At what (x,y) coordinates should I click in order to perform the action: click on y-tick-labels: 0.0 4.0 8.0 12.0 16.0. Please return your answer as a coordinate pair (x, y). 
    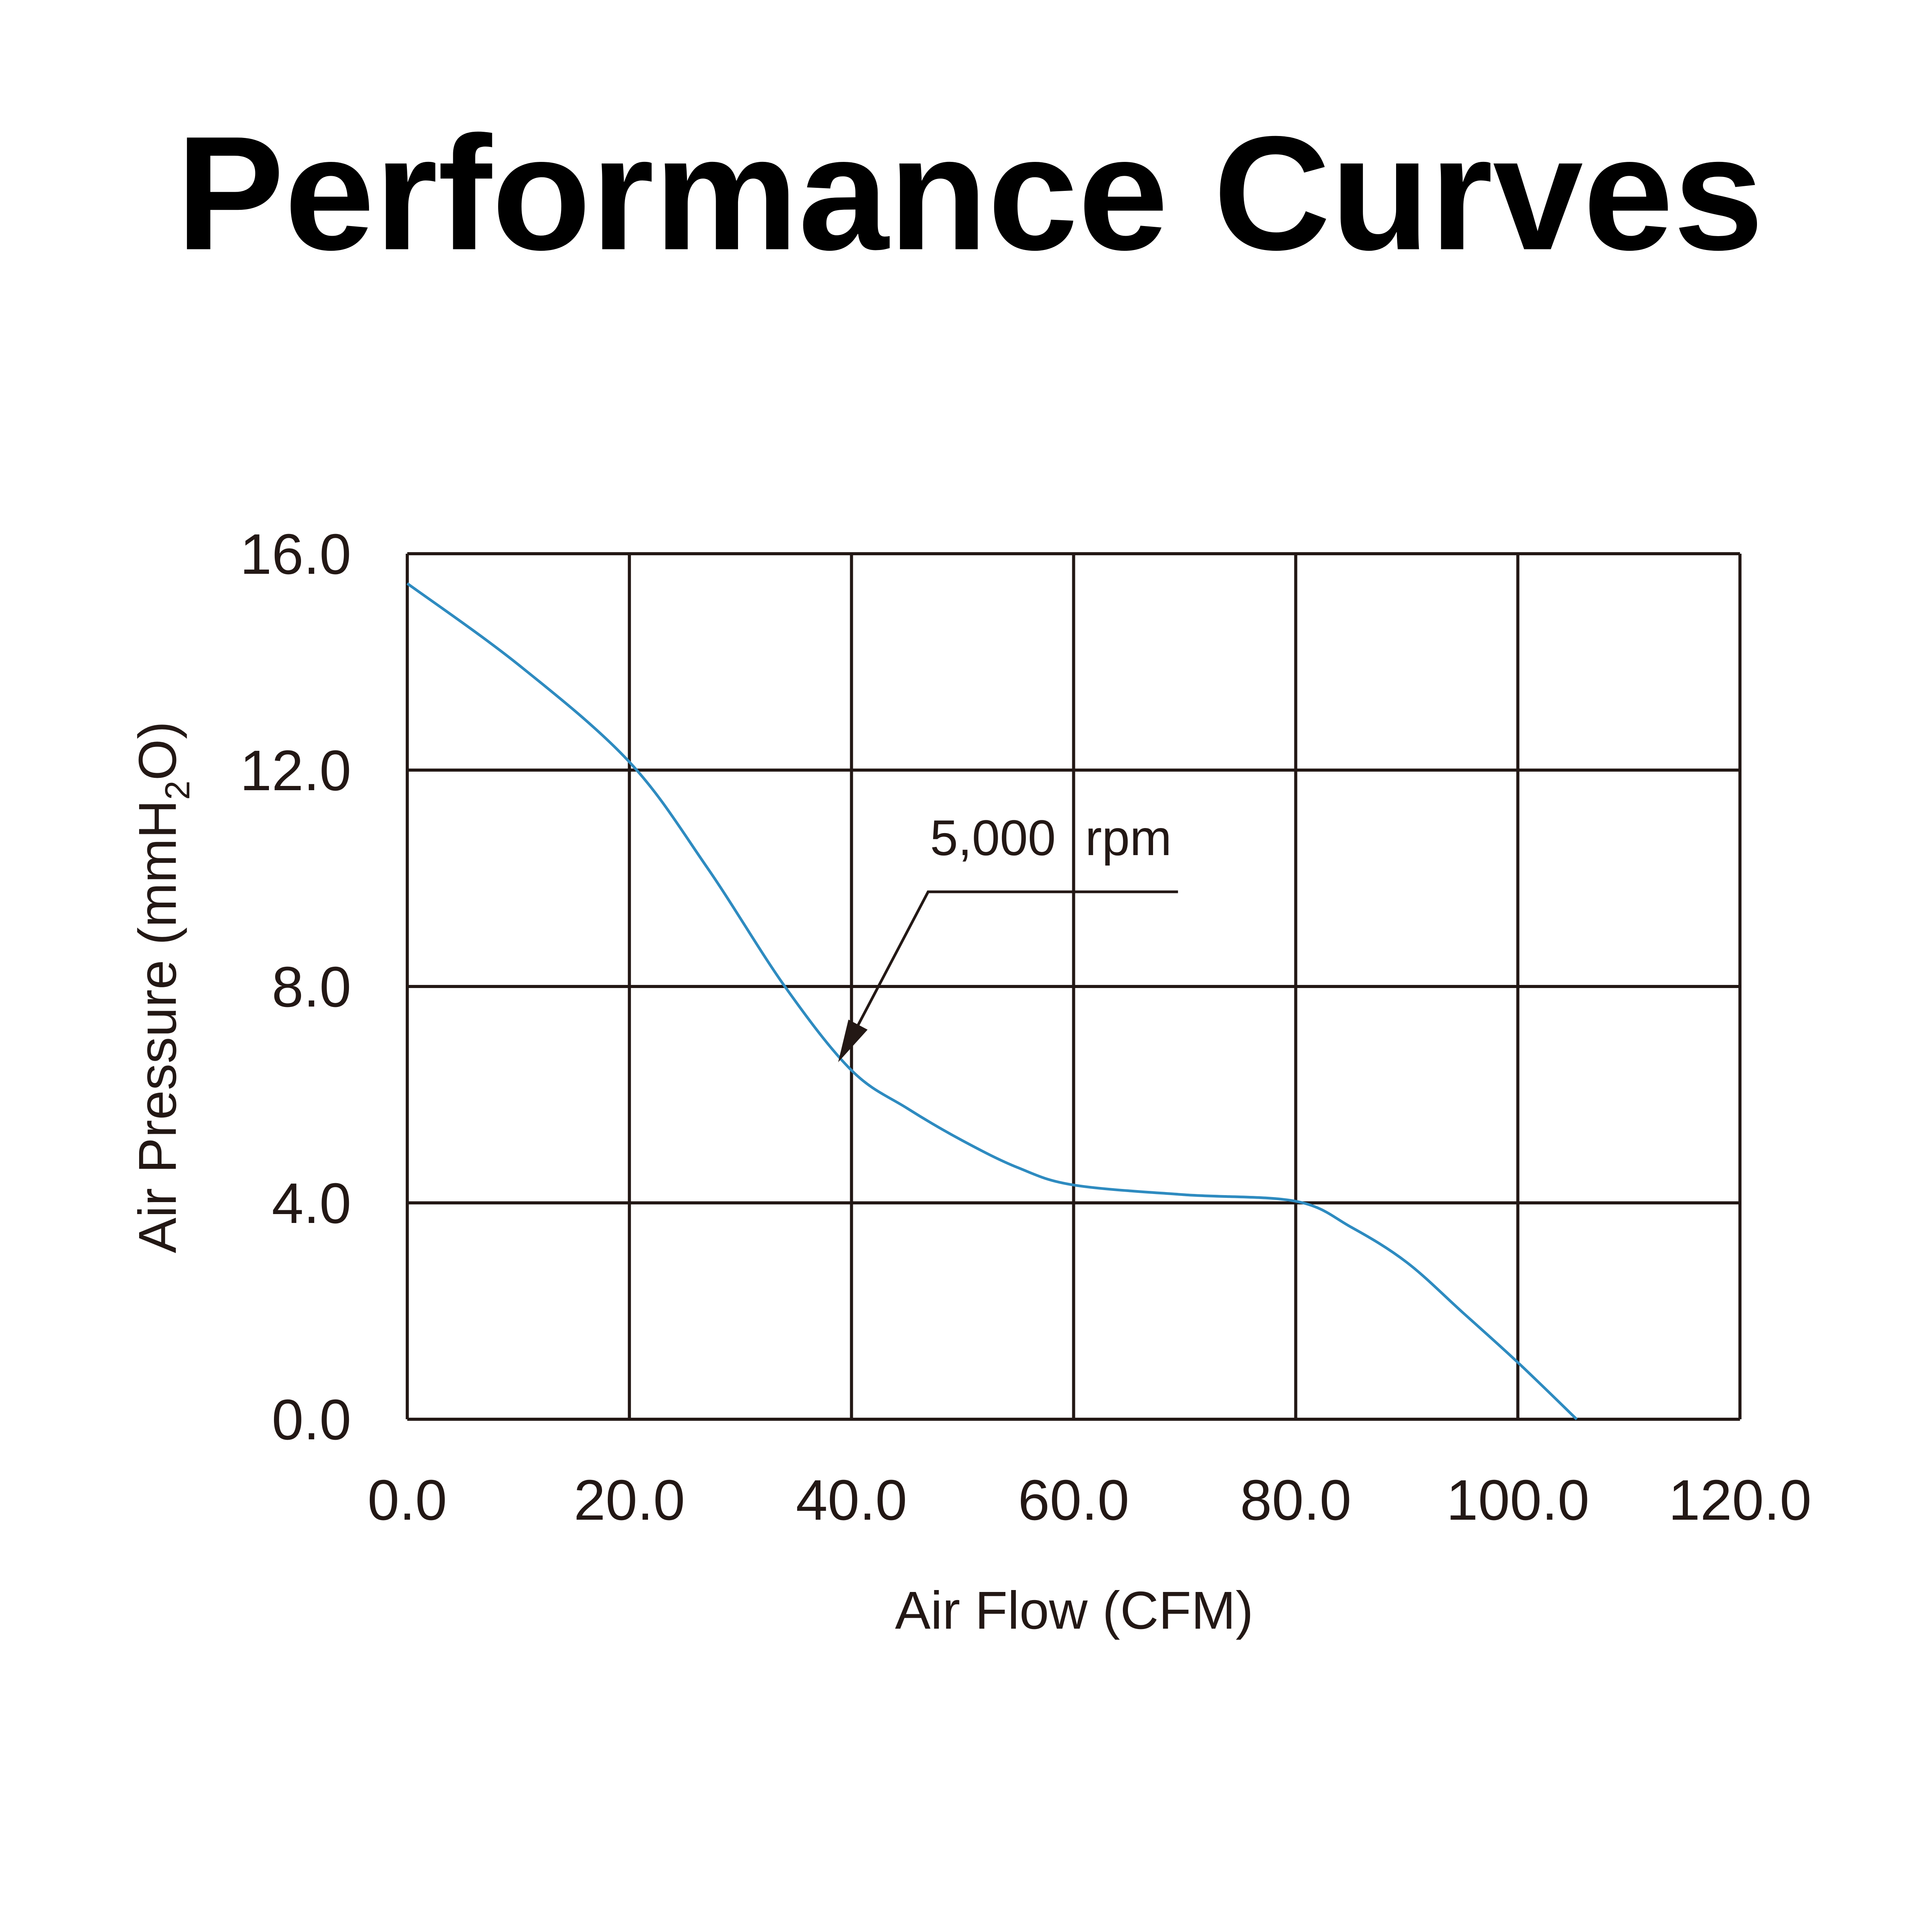
    Looking at the image, I should click on (296, 987).